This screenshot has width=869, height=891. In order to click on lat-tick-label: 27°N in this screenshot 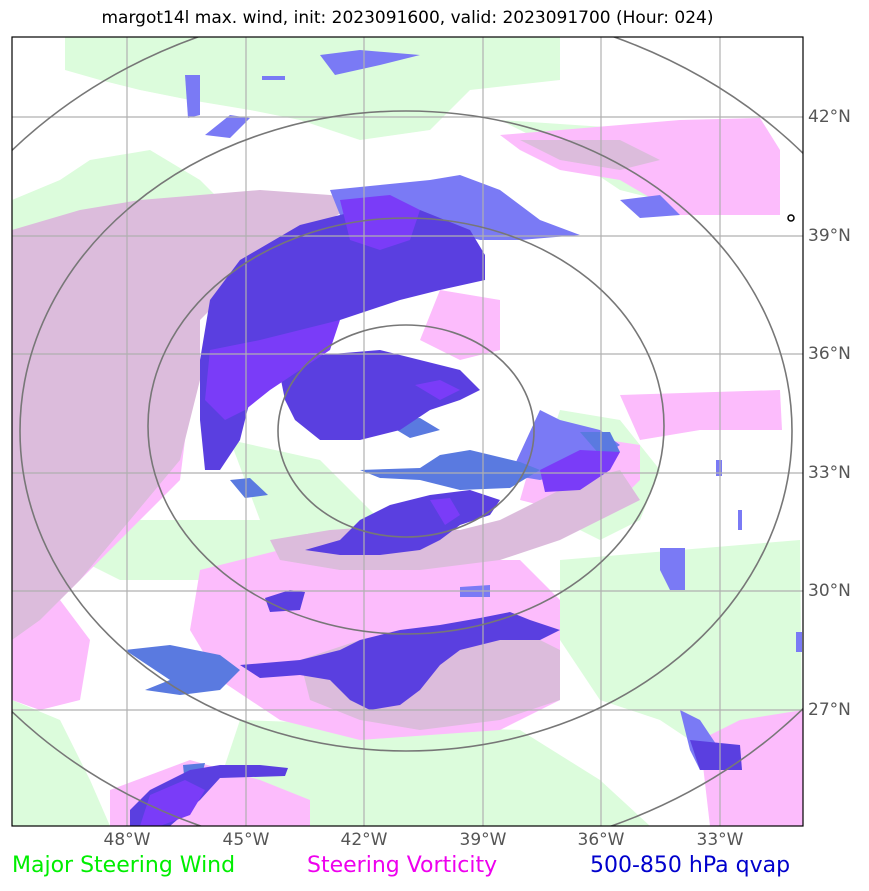, I will do `click(829, 710)`.